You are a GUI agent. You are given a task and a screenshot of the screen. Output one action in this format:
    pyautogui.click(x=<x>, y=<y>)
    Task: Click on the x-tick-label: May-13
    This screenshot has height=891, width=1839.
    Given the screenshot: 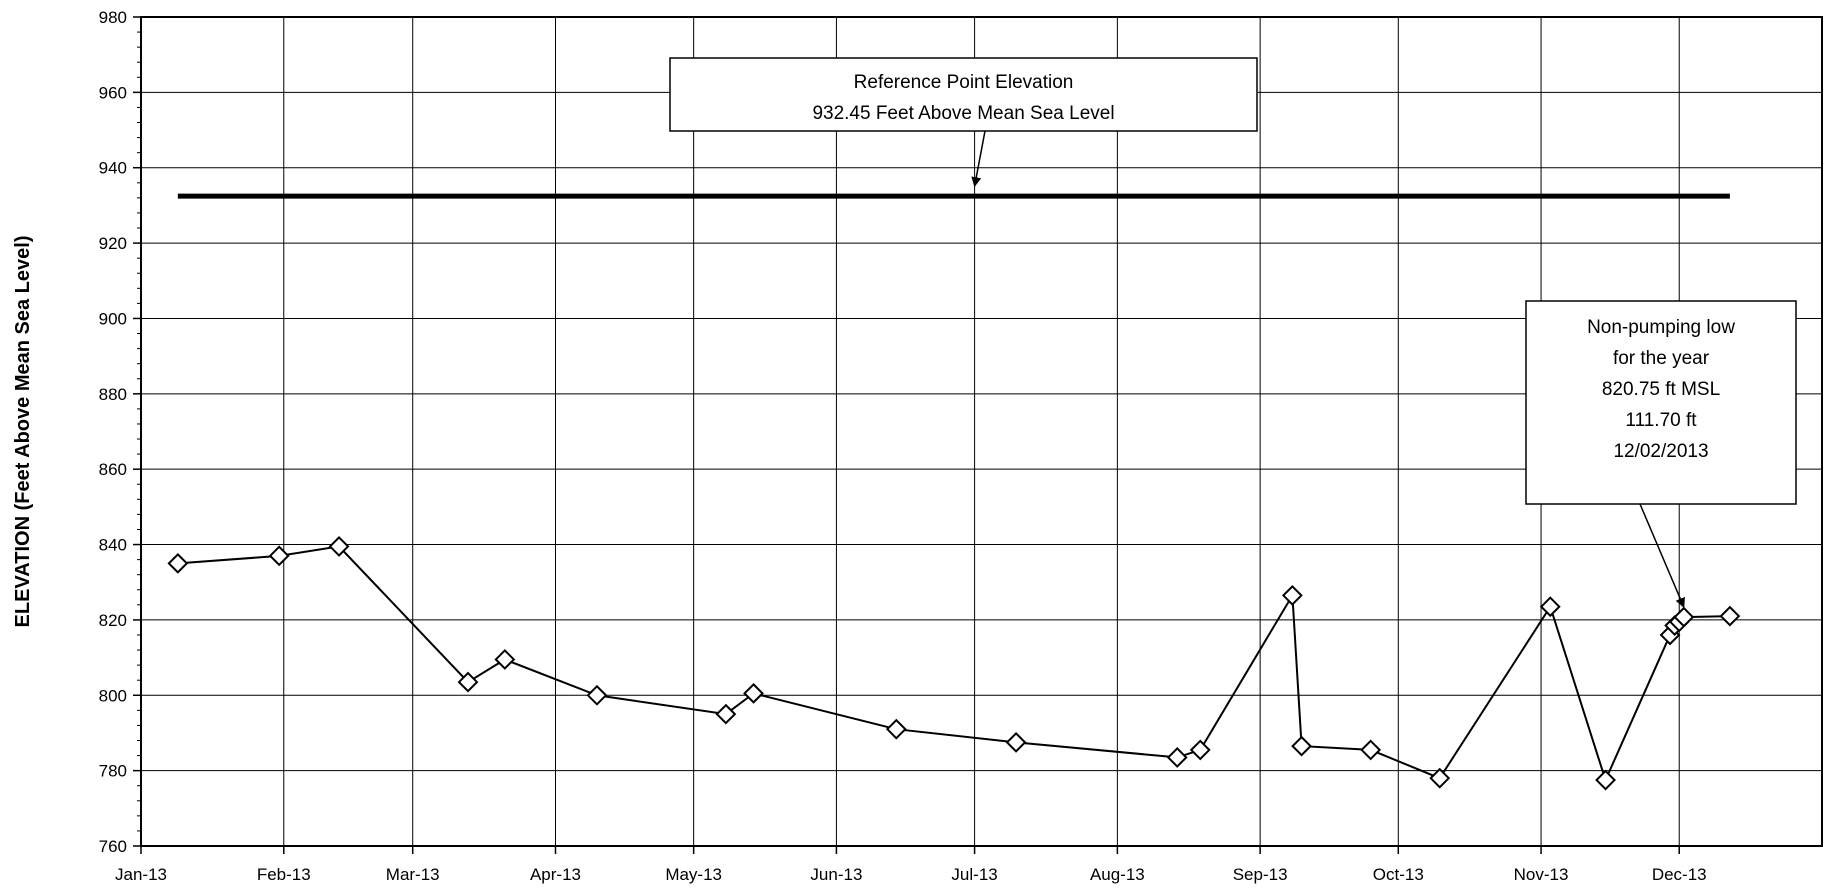 What is the action you would take?
    pyautogui.click(x=693, y=874)
    